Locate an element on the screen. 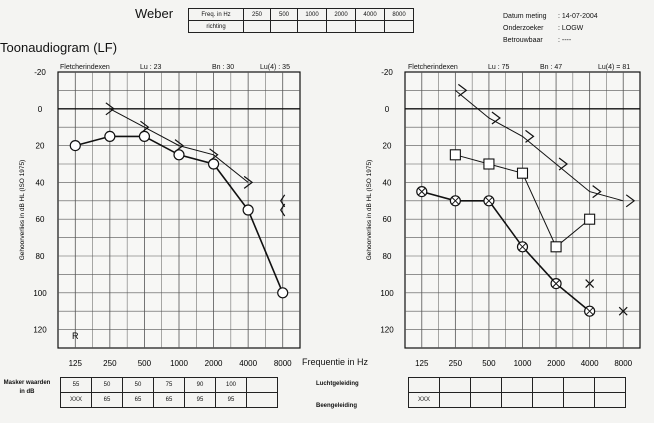 The width and height of the screenshot is (654, 423). weber-row-header-richting: richting is located at coordinates (216, 26).